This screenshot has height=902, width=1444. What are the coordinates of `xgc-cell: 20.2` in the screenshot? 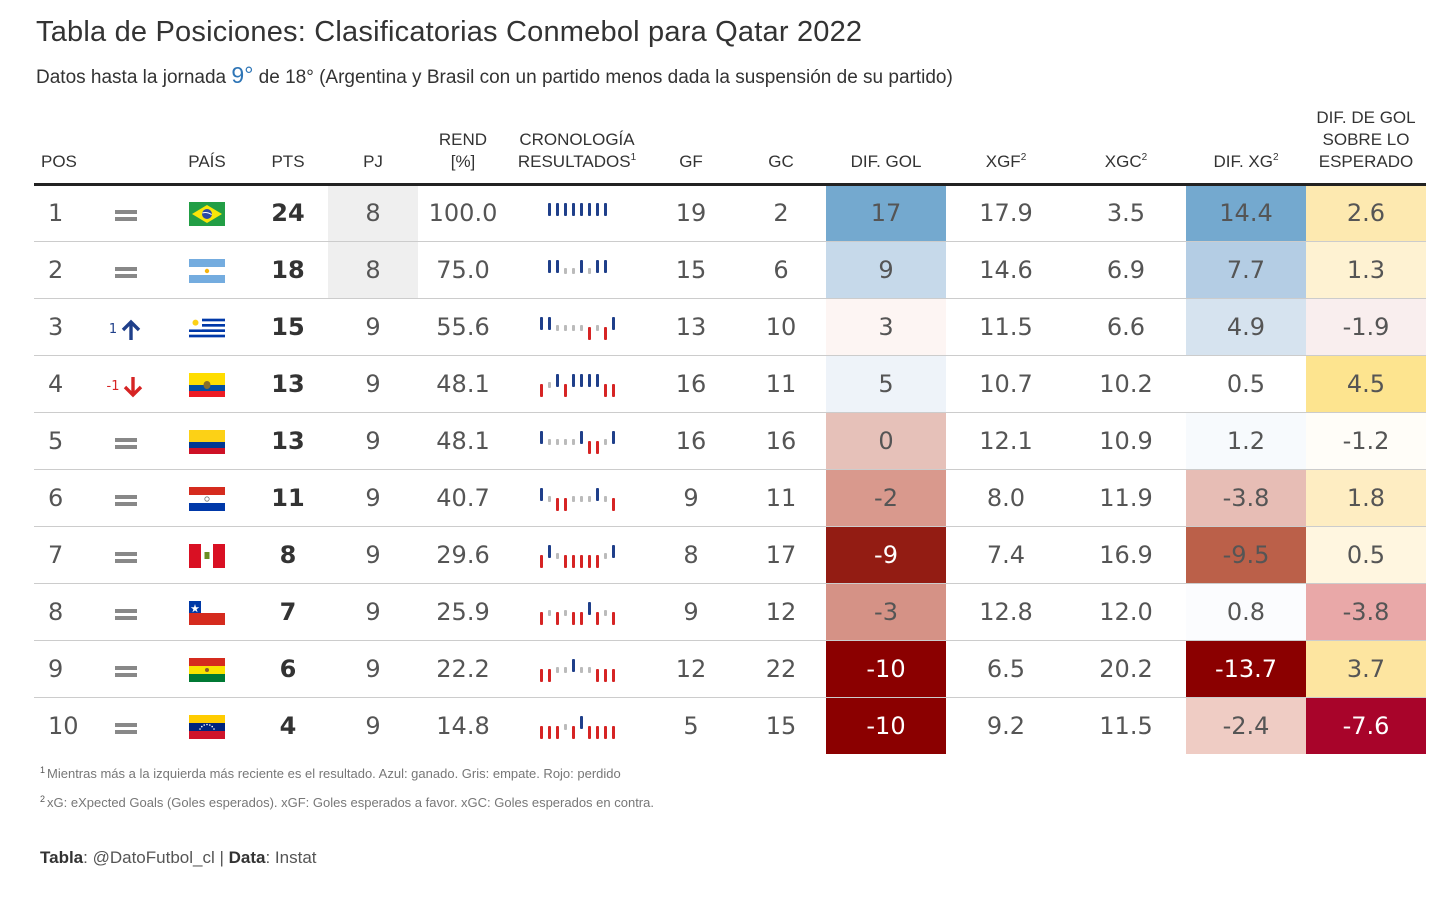 It's located at (1126, 669).